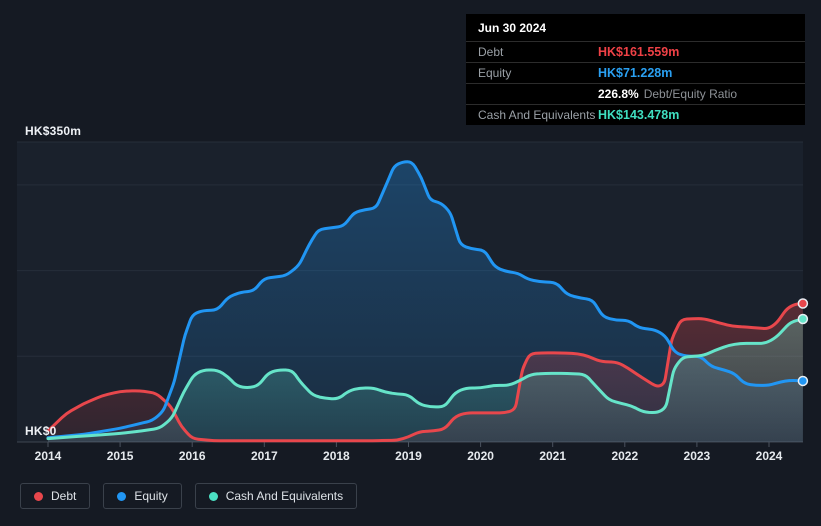 The height and width of the screenshot is (526, 821). What do you see at coordinates (618, 94) in the screenshot?
I see `tooltip-ratio-value: 226.8%` at bounding box center [618, 94].